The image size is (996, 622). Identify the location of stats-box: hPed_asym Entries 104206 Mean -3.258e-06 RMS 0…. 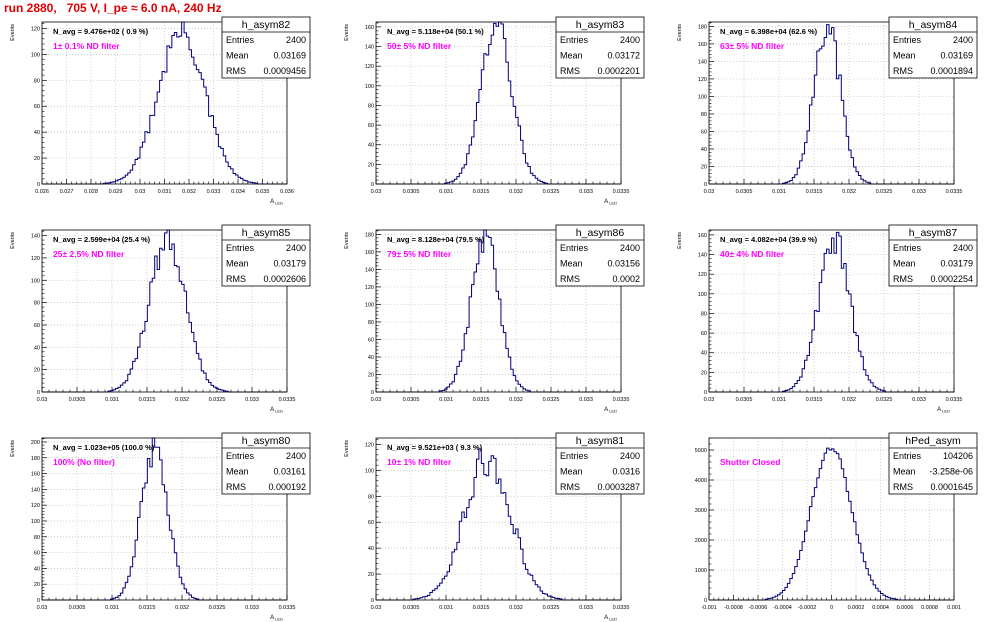
(933, 463).